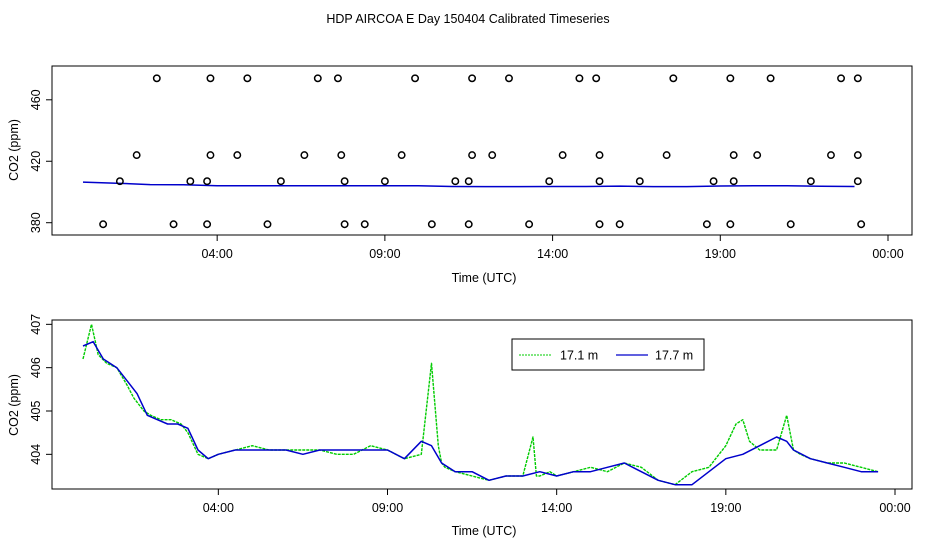 This screenshot has width=936, height=540. Describe the element at coordinates (36, 367) in the screenshot. I see `bottom-y-tick-label-2: 406` at that location.